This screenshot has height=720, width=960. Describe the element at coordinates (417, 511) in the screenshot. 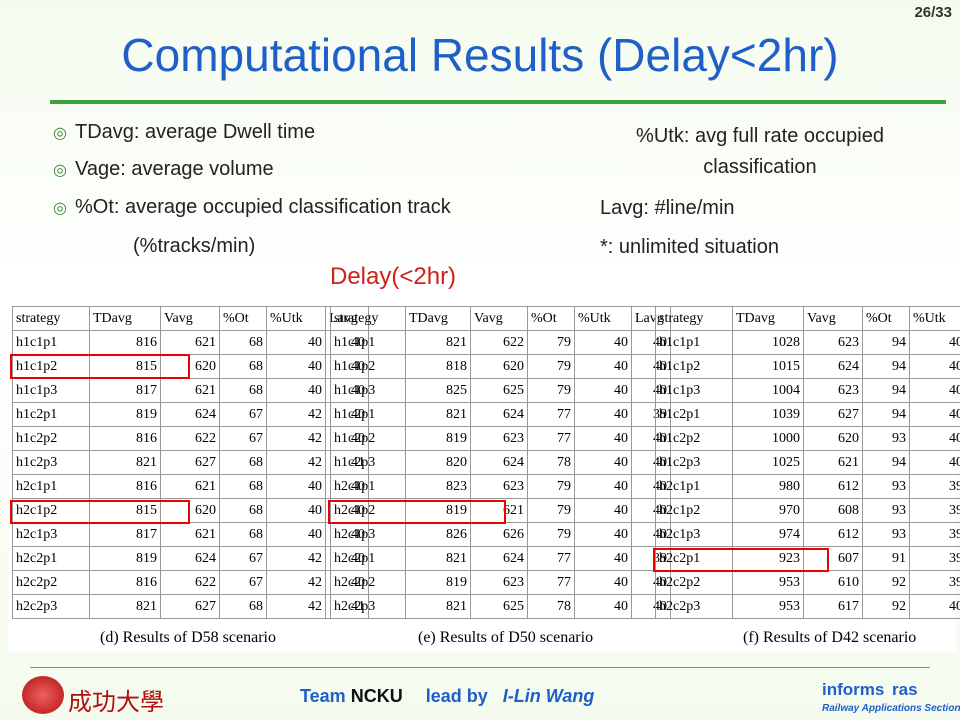

I see `highlight-box` at that location.